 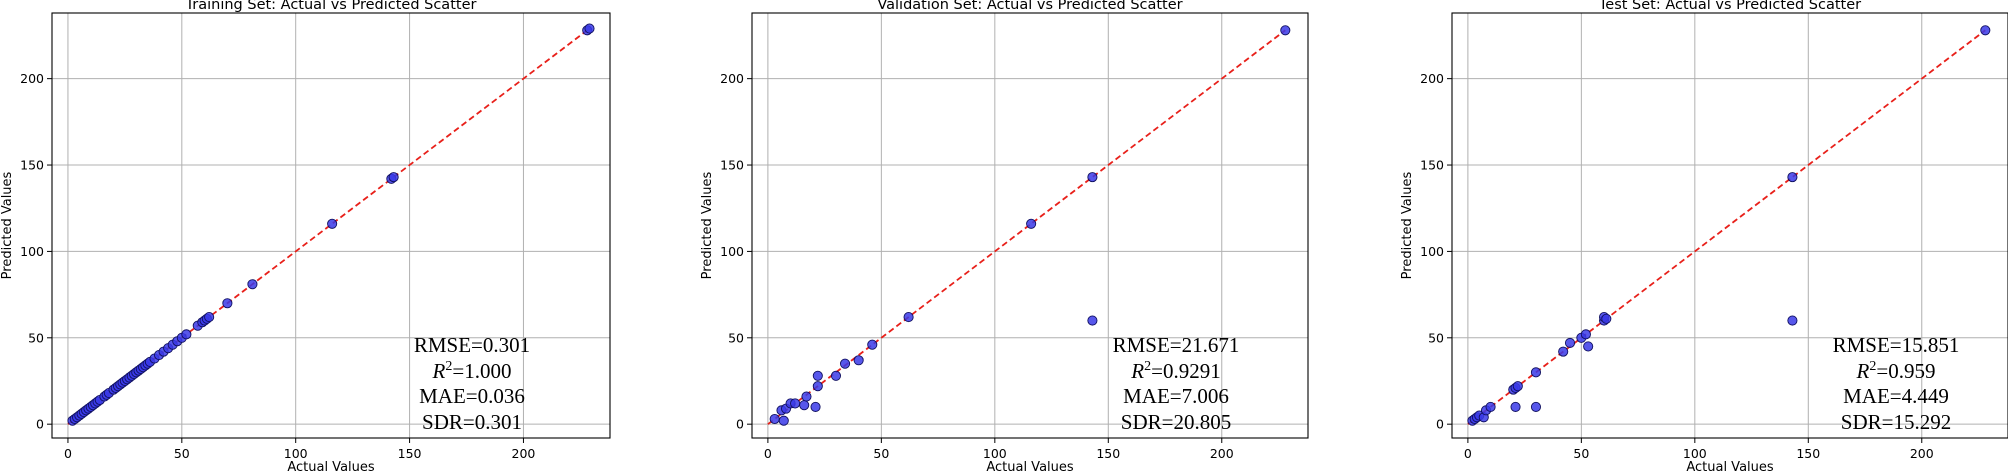 What do you see at coordinates (1729, 6) in the screenshot?
I see `chart-title: Test Set: Actual vs Predicted Scatter` at bounding box center [1729, 6].